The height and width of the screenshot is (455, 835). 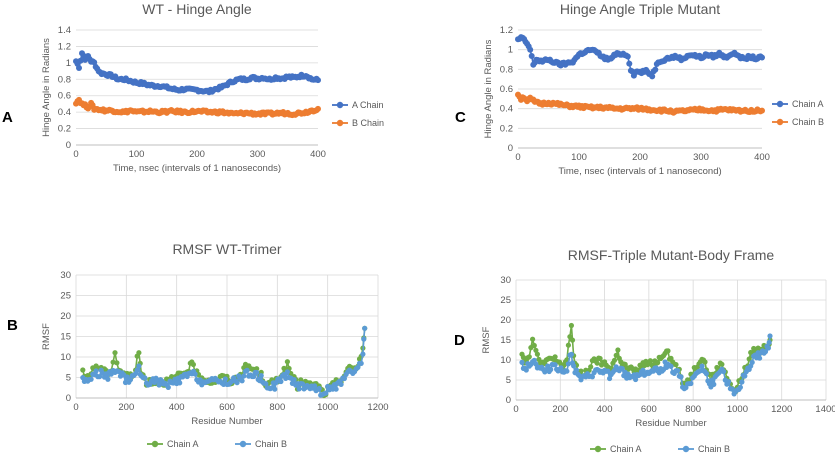 I want to click on y-tick-label: 0.2, so click(x=64, y=129).